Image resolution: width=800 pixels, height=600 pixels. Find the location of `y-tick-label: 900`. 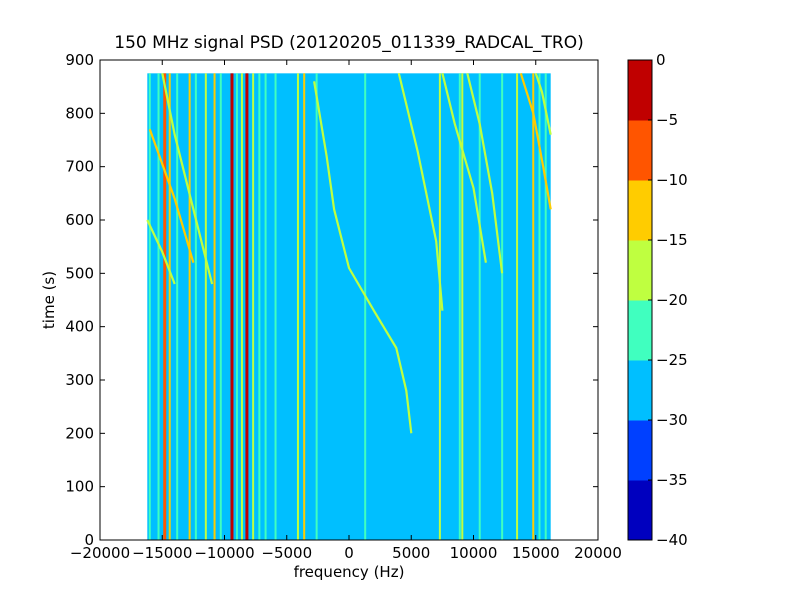

y-tick-label: 900 is located at coordinates (79, 60).